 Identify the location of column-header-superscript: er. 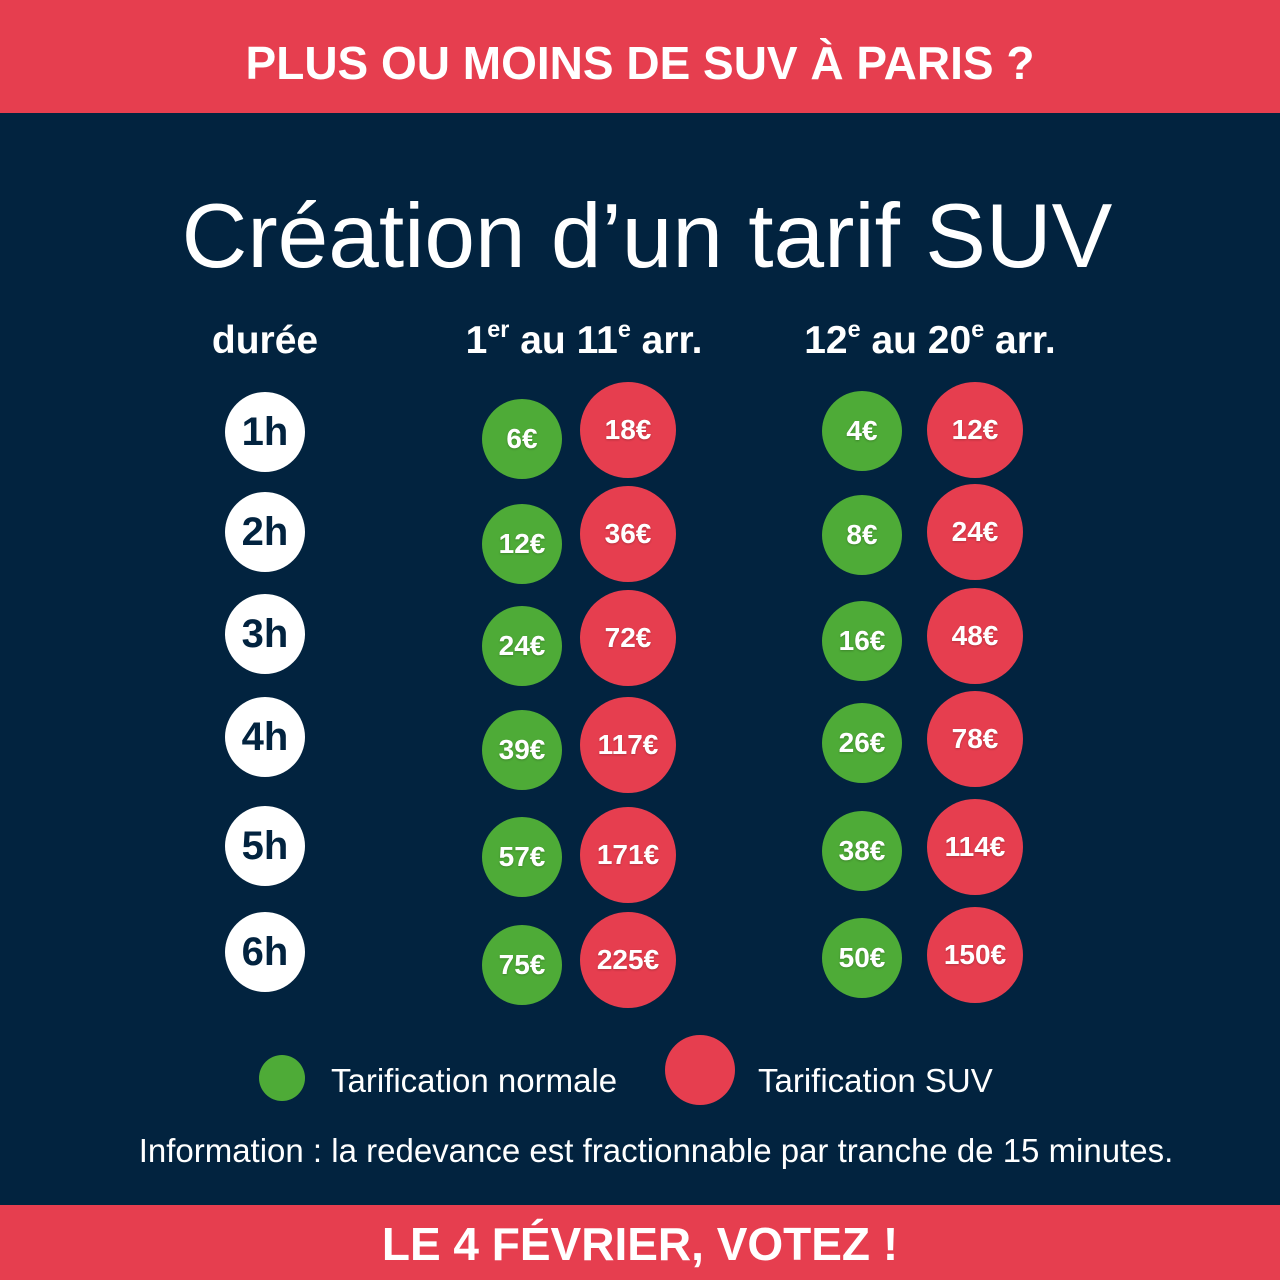
(498, 329).